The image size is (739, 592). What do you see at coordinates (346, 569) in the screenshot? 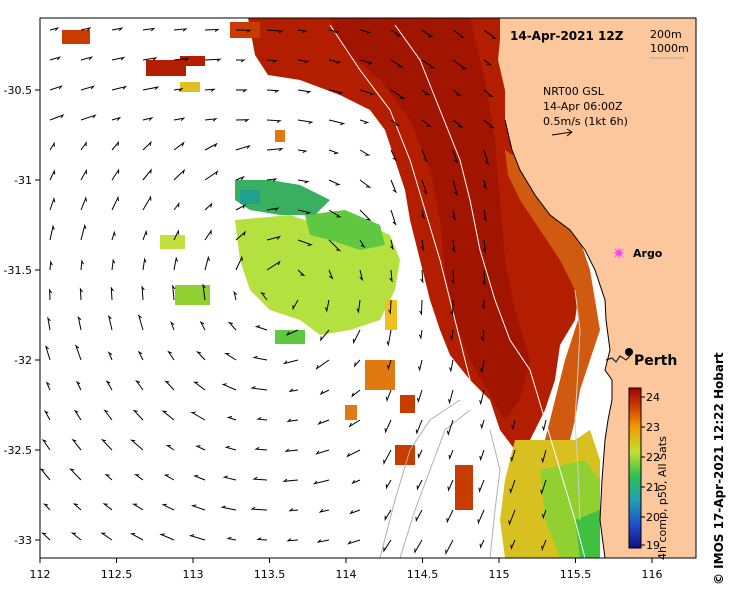
I see `x-axis: 112 112.5 113 113.5 114 114.5 115 115.5 116` at bounding box center [346, 569].